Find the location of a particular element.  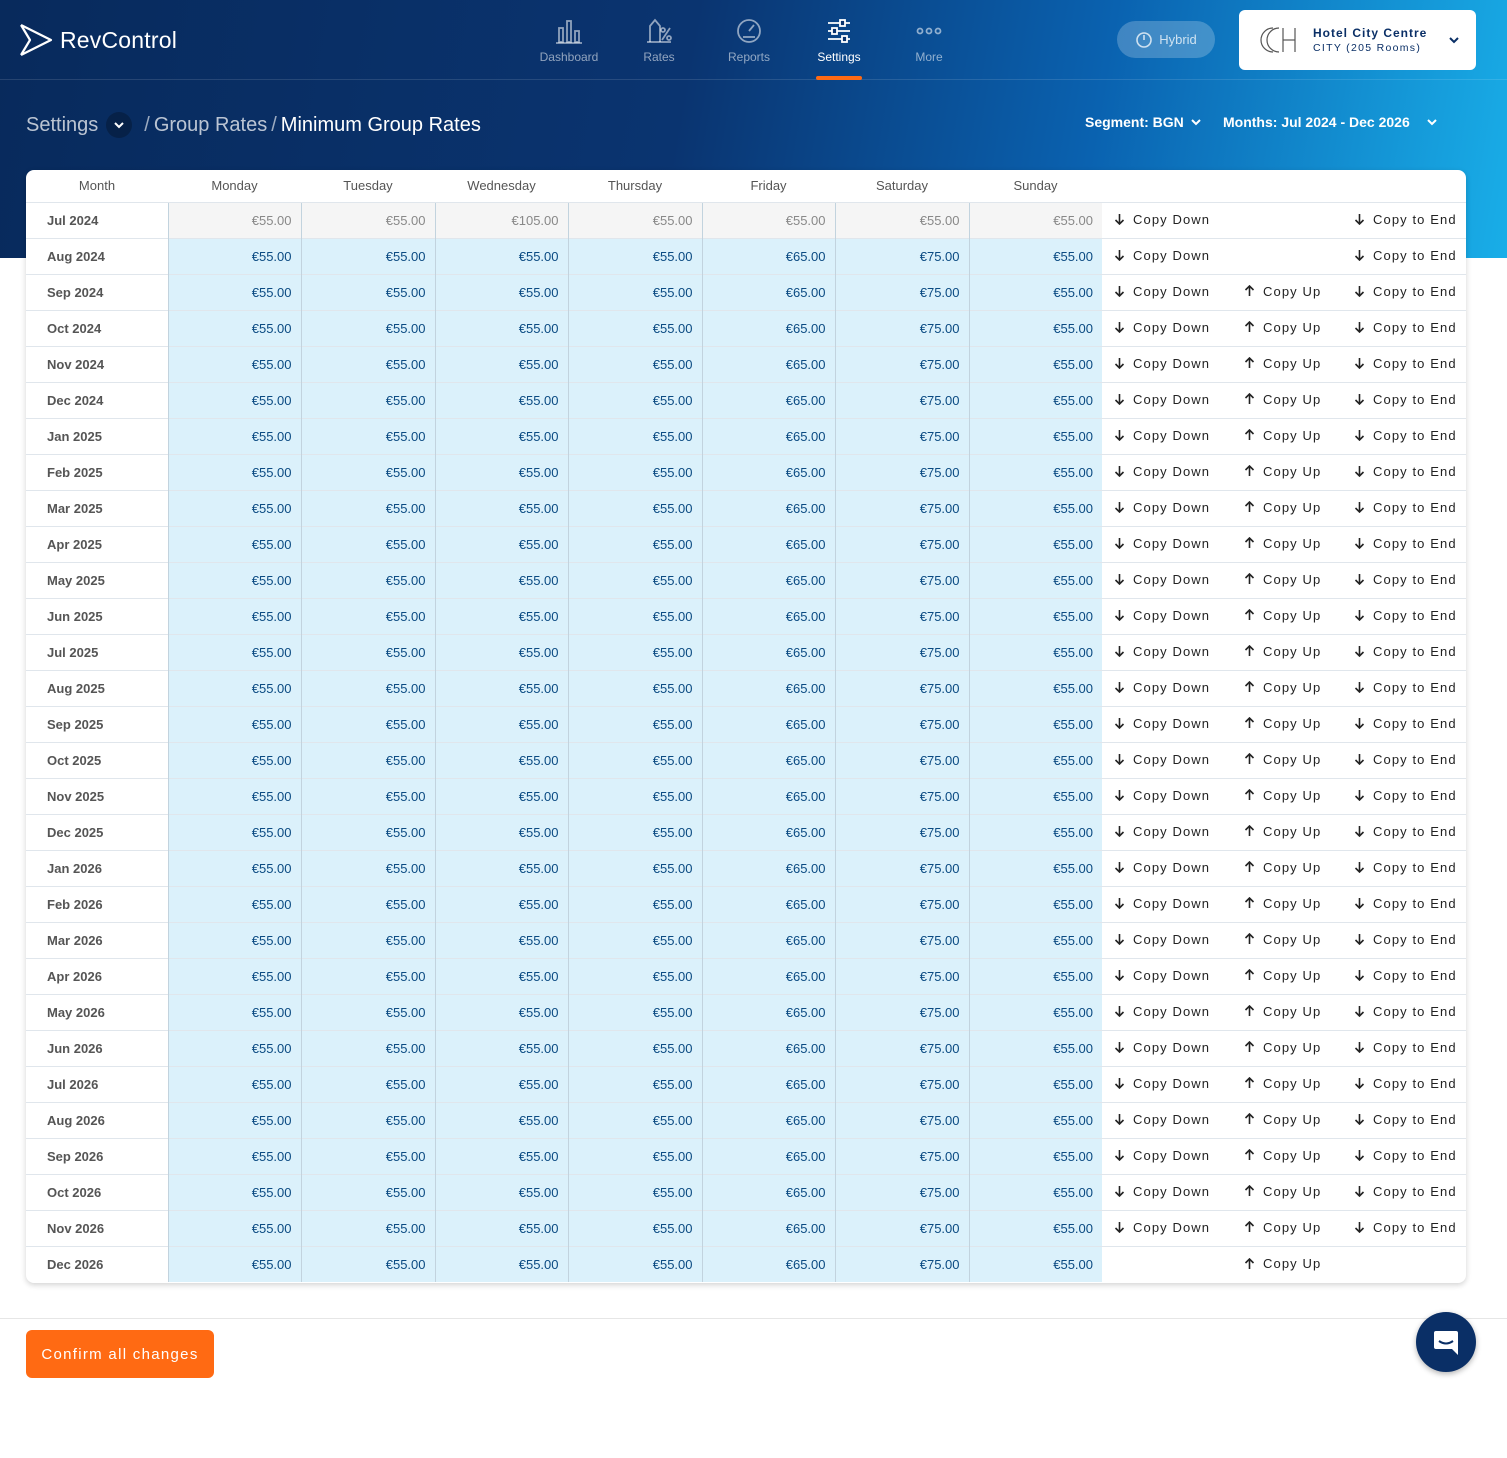

breadcrumb-dropdown is located at coordinates (119, 125).